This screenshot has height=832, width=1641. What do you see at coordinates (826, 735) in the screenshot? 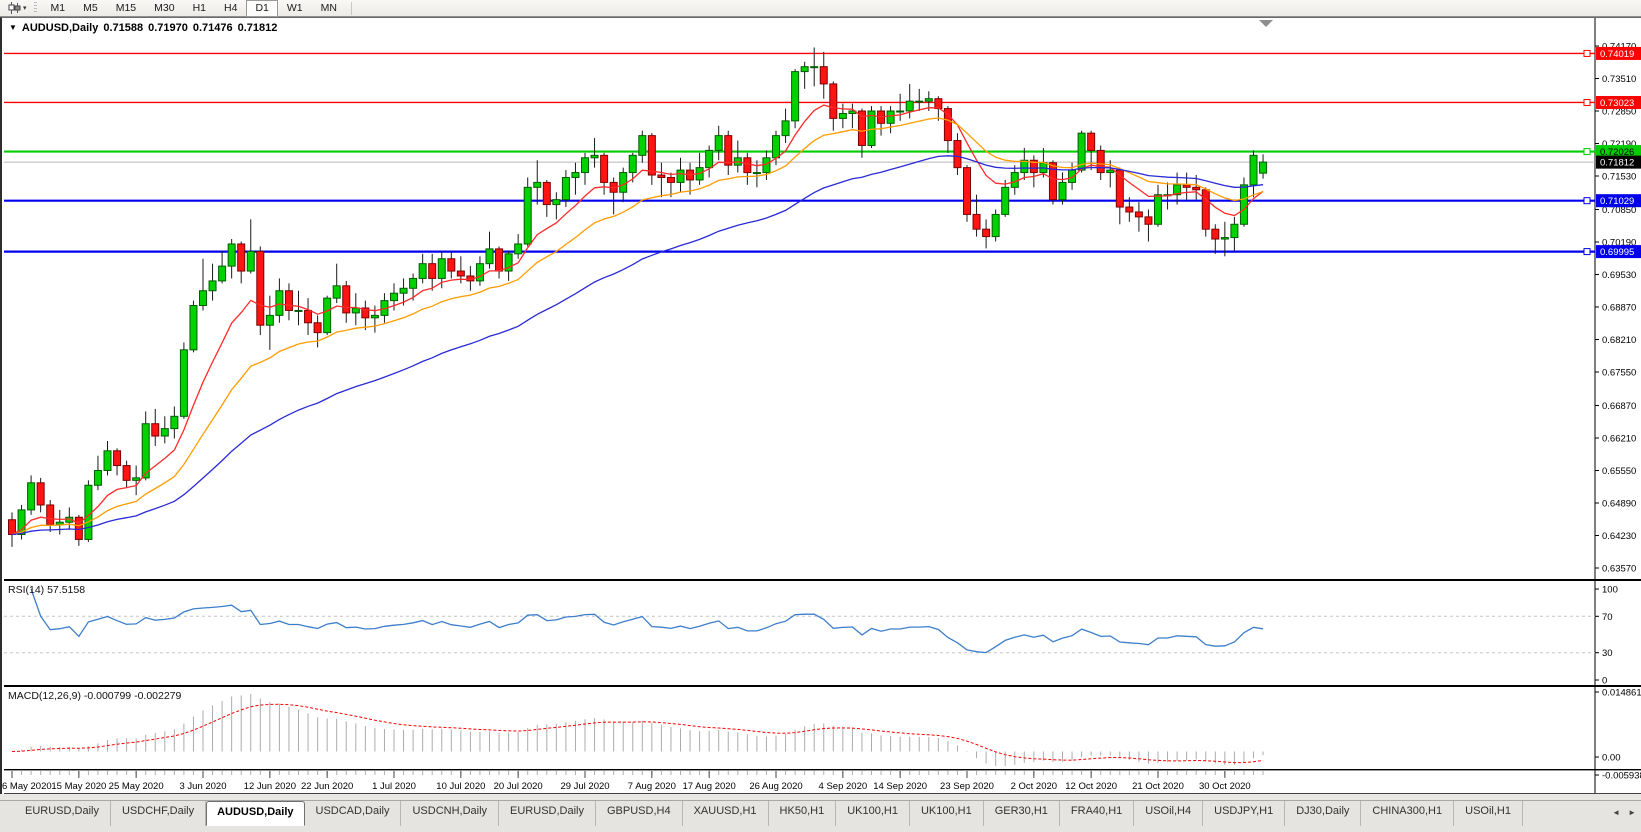
I see `macd-panel: 0.014861 0.00 -0.005938` at bounding box center [826, 735].